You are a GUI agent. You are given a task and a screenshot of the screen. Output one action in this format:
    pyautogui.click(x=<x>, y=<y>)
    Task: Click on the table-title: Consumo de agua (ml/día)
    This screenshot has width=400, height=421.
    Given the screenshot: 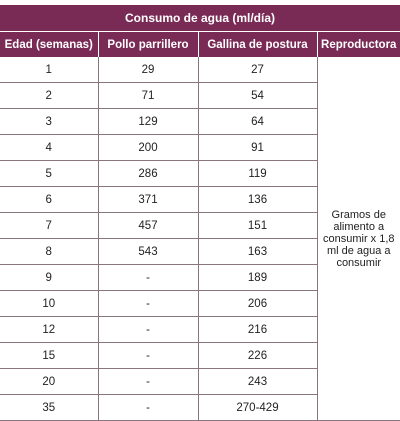 What is the action you would take?
    pyautogui.click(x=200, y=18)
    